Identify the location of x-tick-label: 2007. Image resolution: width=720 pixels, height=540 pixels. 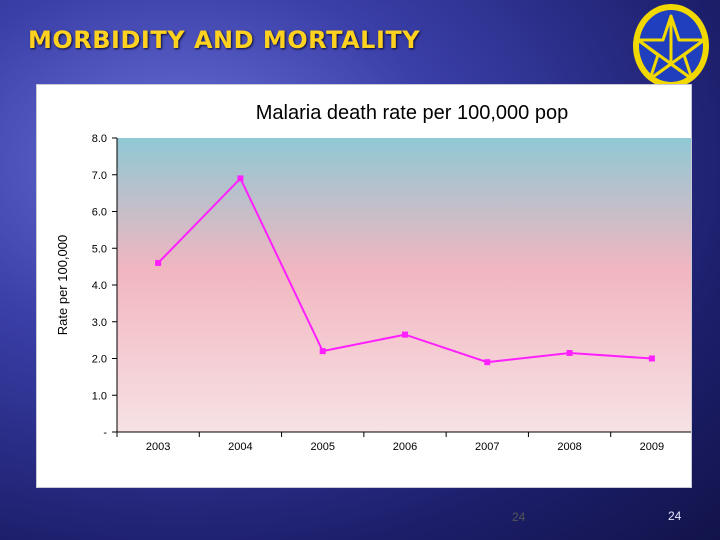
(487, 447).